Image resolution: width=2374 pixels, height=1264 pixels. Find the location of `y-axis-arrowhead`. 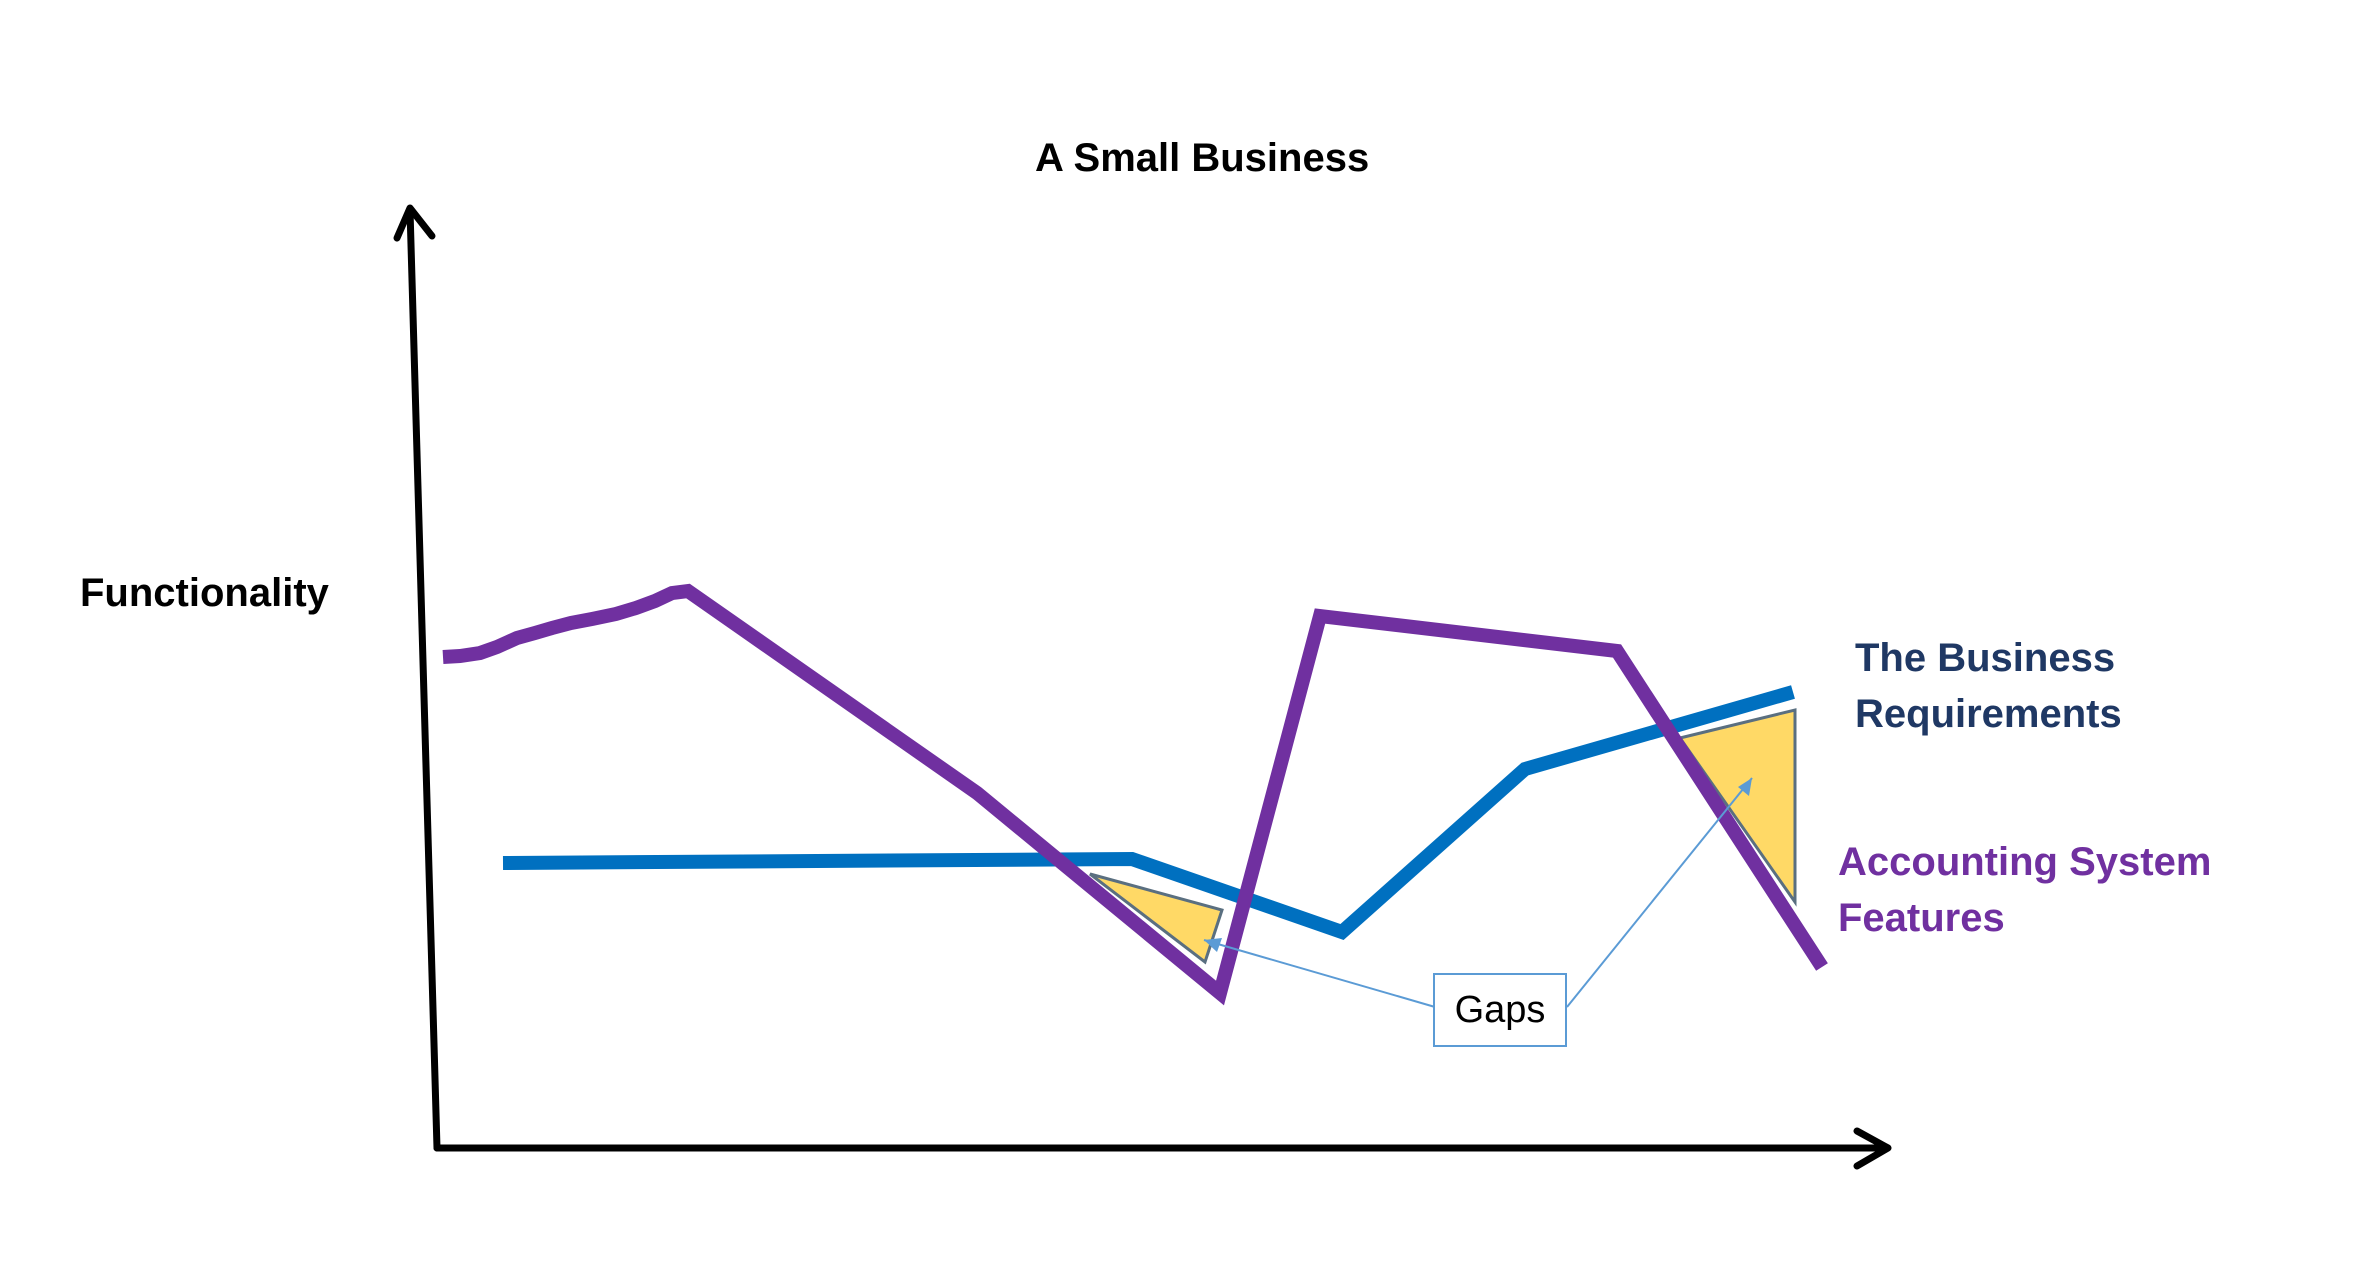

y-axis-arrowhead is located at coordinates (414, 223).